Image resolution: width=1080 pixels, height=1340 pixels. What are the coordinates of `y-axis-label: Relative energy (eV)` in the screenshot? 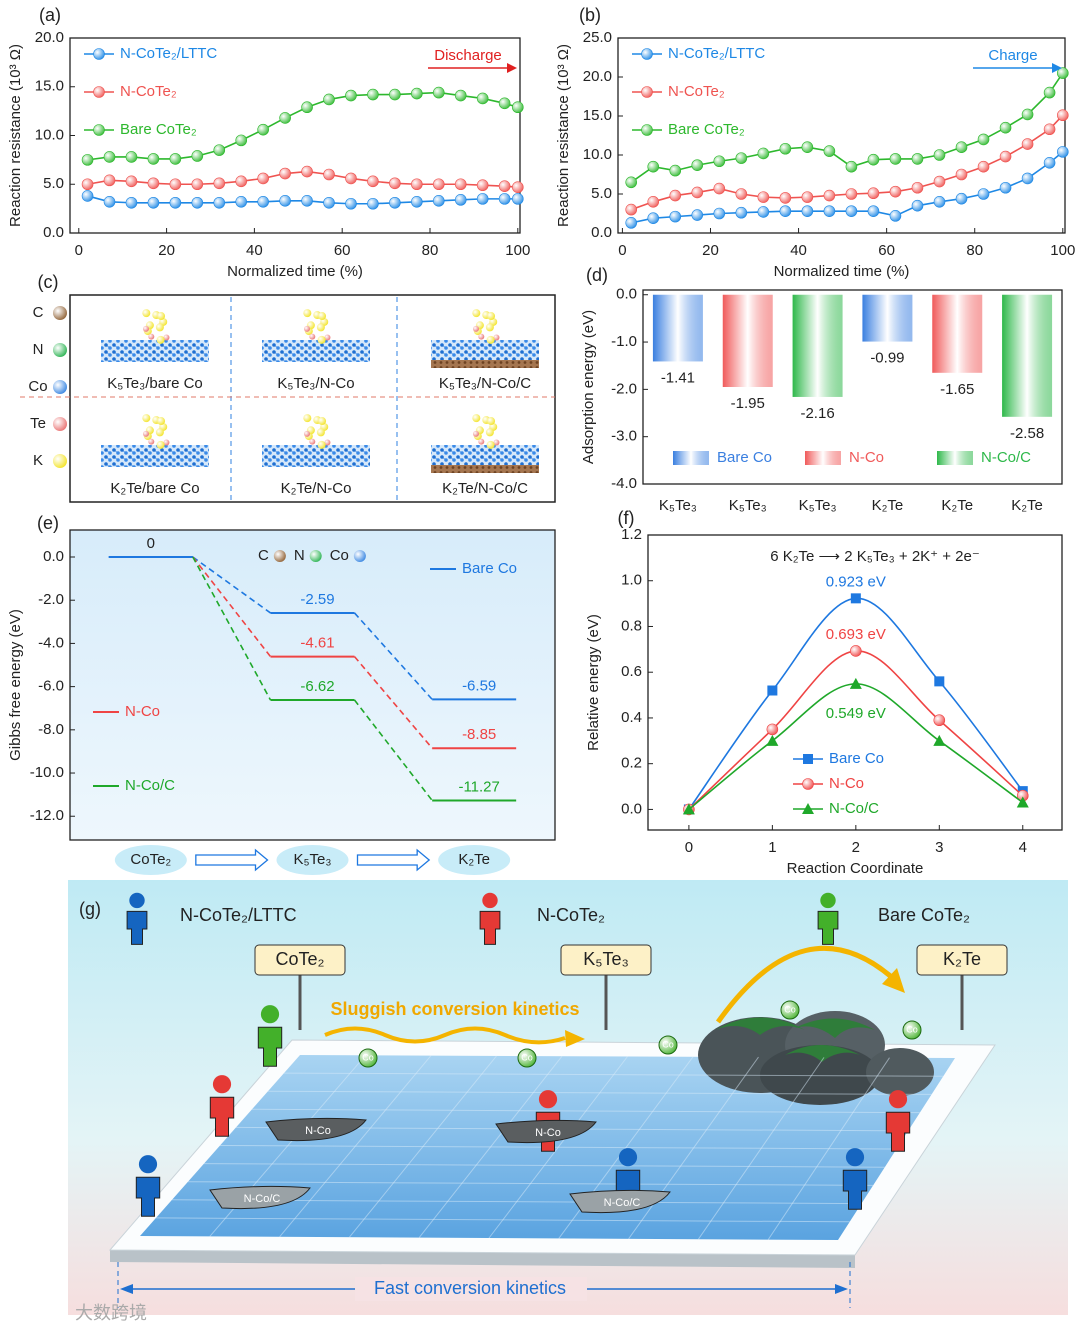 It's located at (593, 682).